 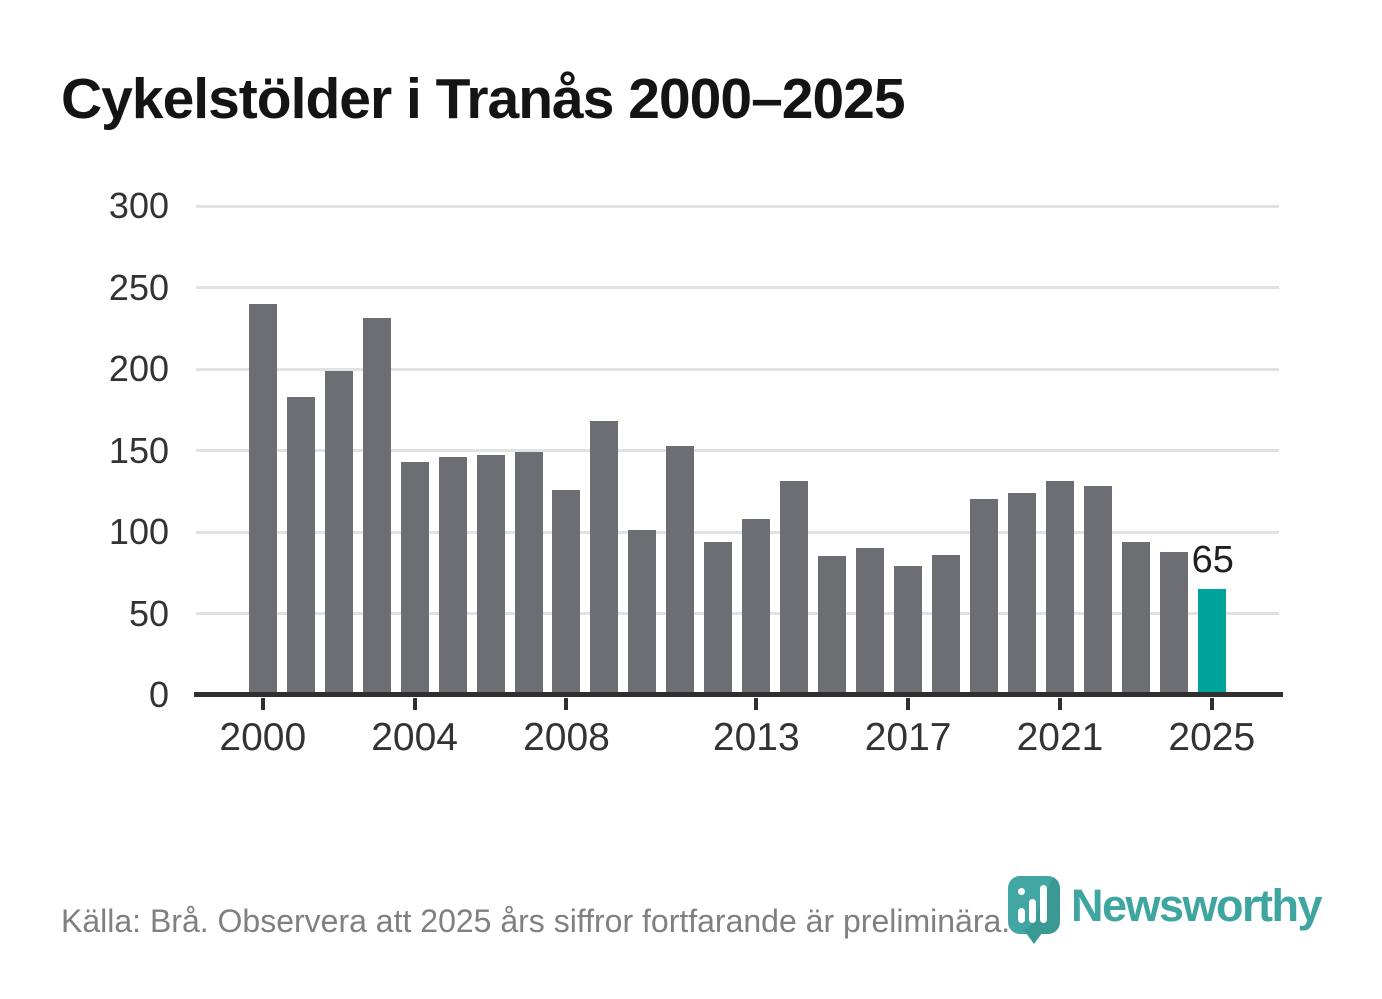 What do you see at coordinates (984, 597) in the screenshot?
I see `bar-2019` at bounding box center [984, 597].